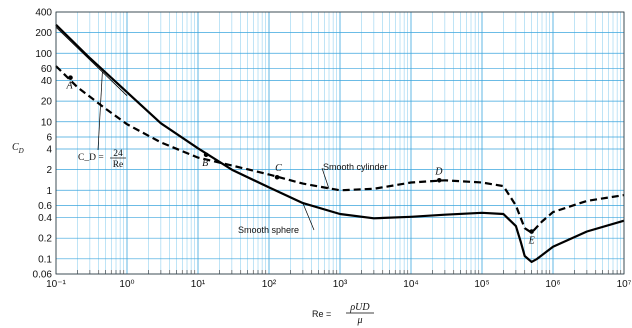  Describe the element at coordinates (438, 171) in the screenshot. I see `point-d-label: D` at that location.